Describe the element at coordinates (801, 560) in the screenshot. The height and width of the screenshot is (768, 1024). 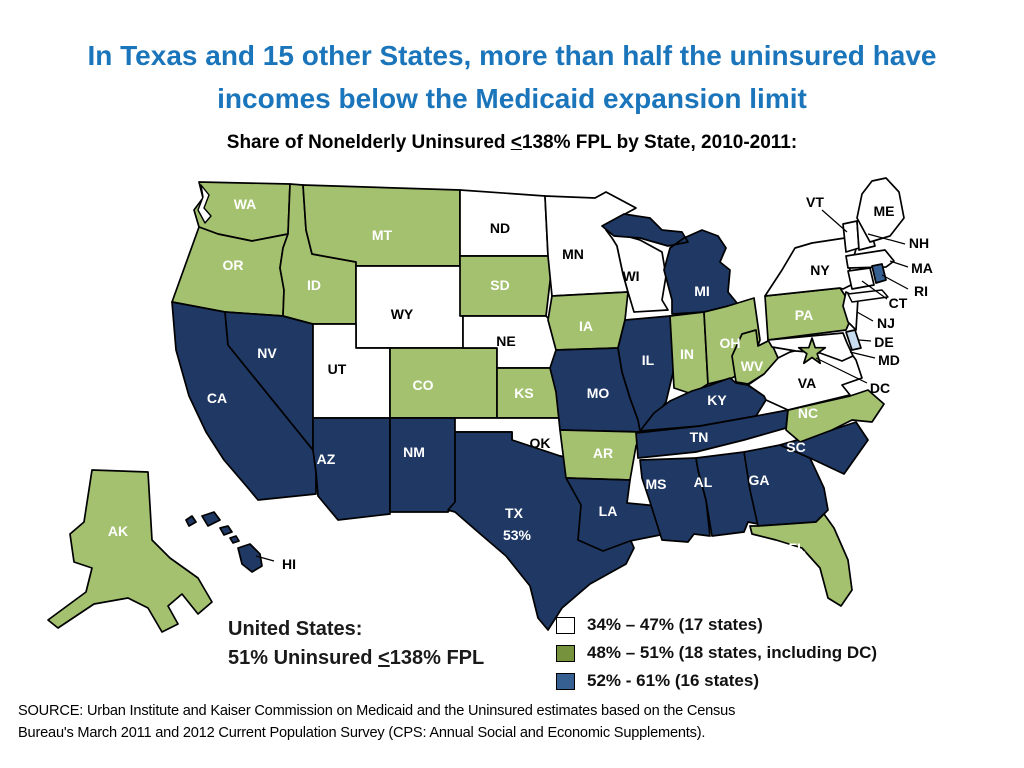
I see `state-FL` at that location.